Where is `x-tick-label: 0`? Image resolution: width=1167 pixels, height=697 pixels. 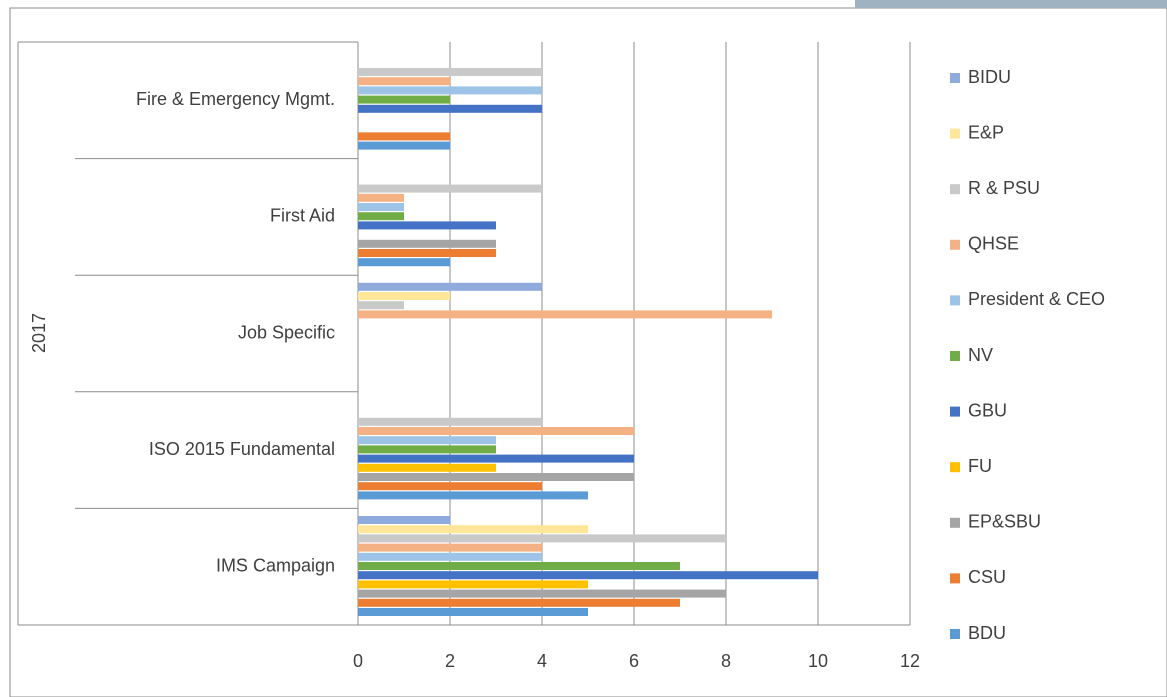 x-tick-label: 0 is located at coordinates (358, 661).